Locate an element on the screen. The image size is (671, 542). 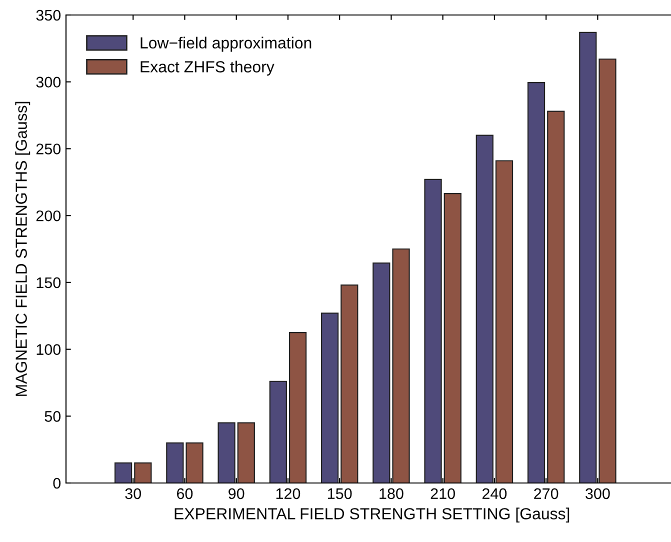
x-tick-label: 180 is located at coordinates (392, 494).